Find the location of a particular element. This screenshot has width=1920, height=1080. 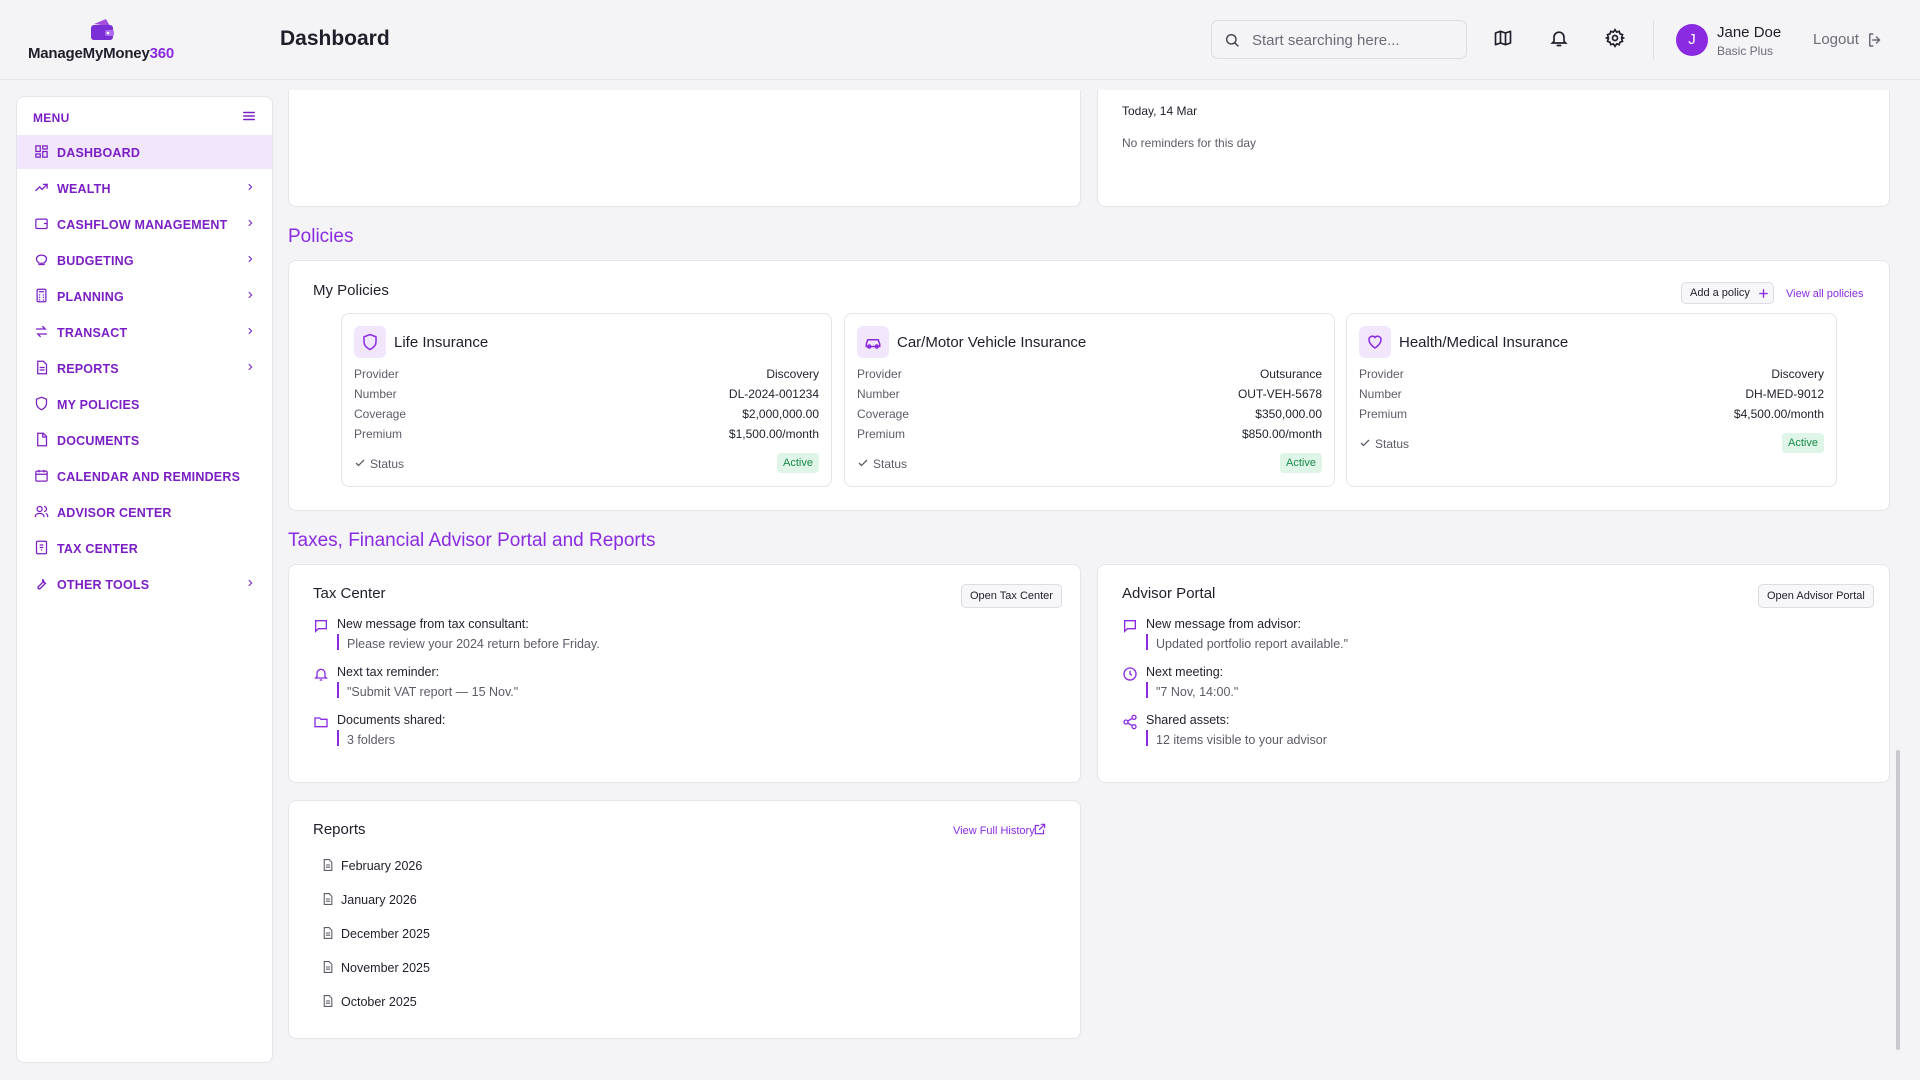

logo-wallet-icon is located at coordinates (102, 29).